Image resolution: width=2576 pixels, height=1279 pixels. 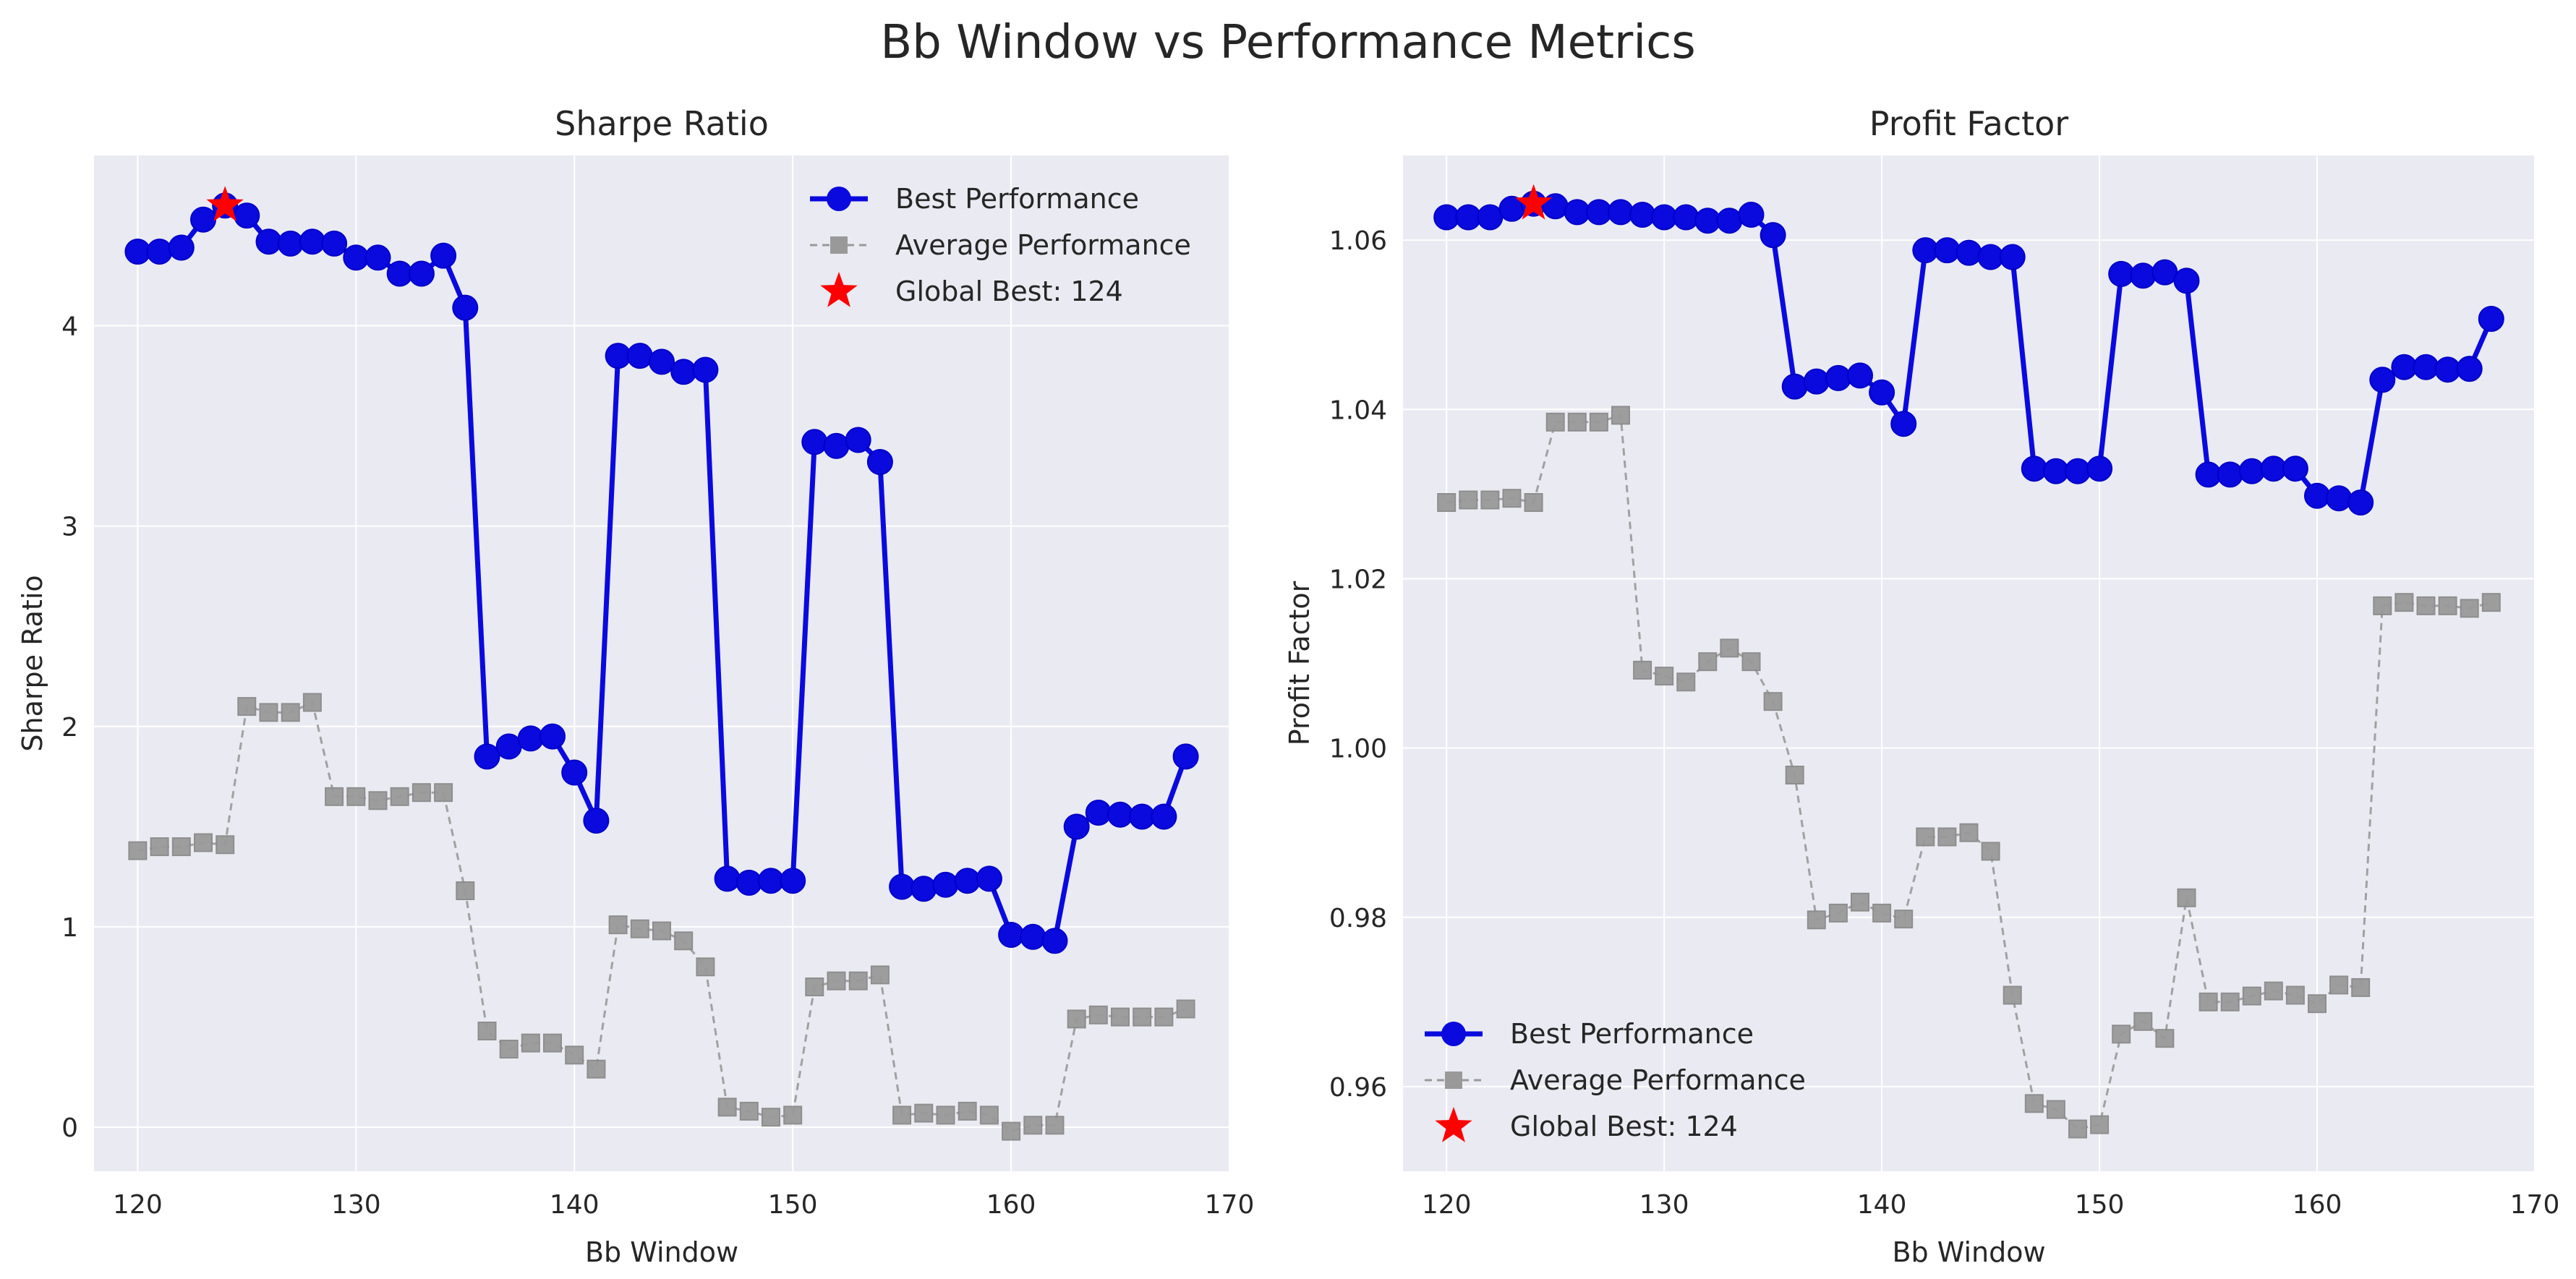 I want to click on sharpe-ratio-global-best-marker, so click(x=225, y=204).